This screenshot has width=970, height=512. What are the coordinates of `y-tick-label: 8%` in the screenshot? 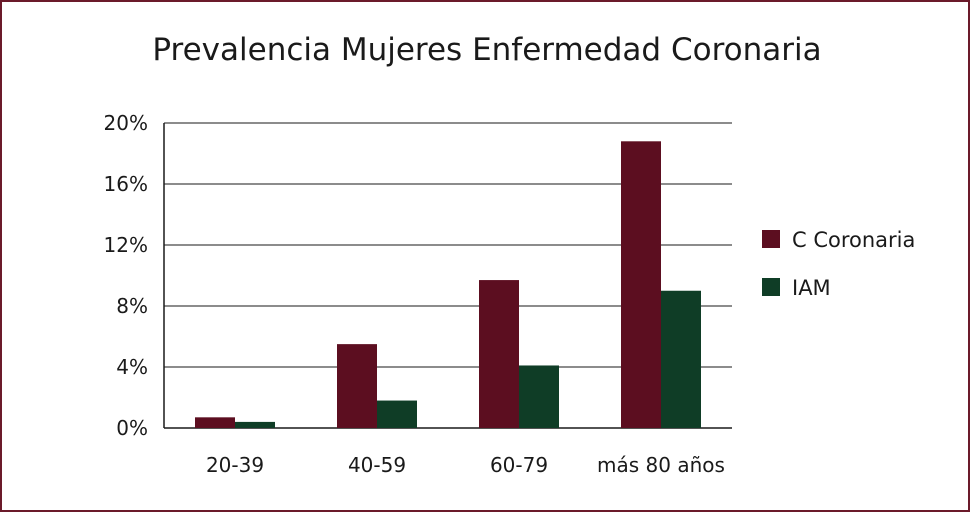 It's located at (132, 306).